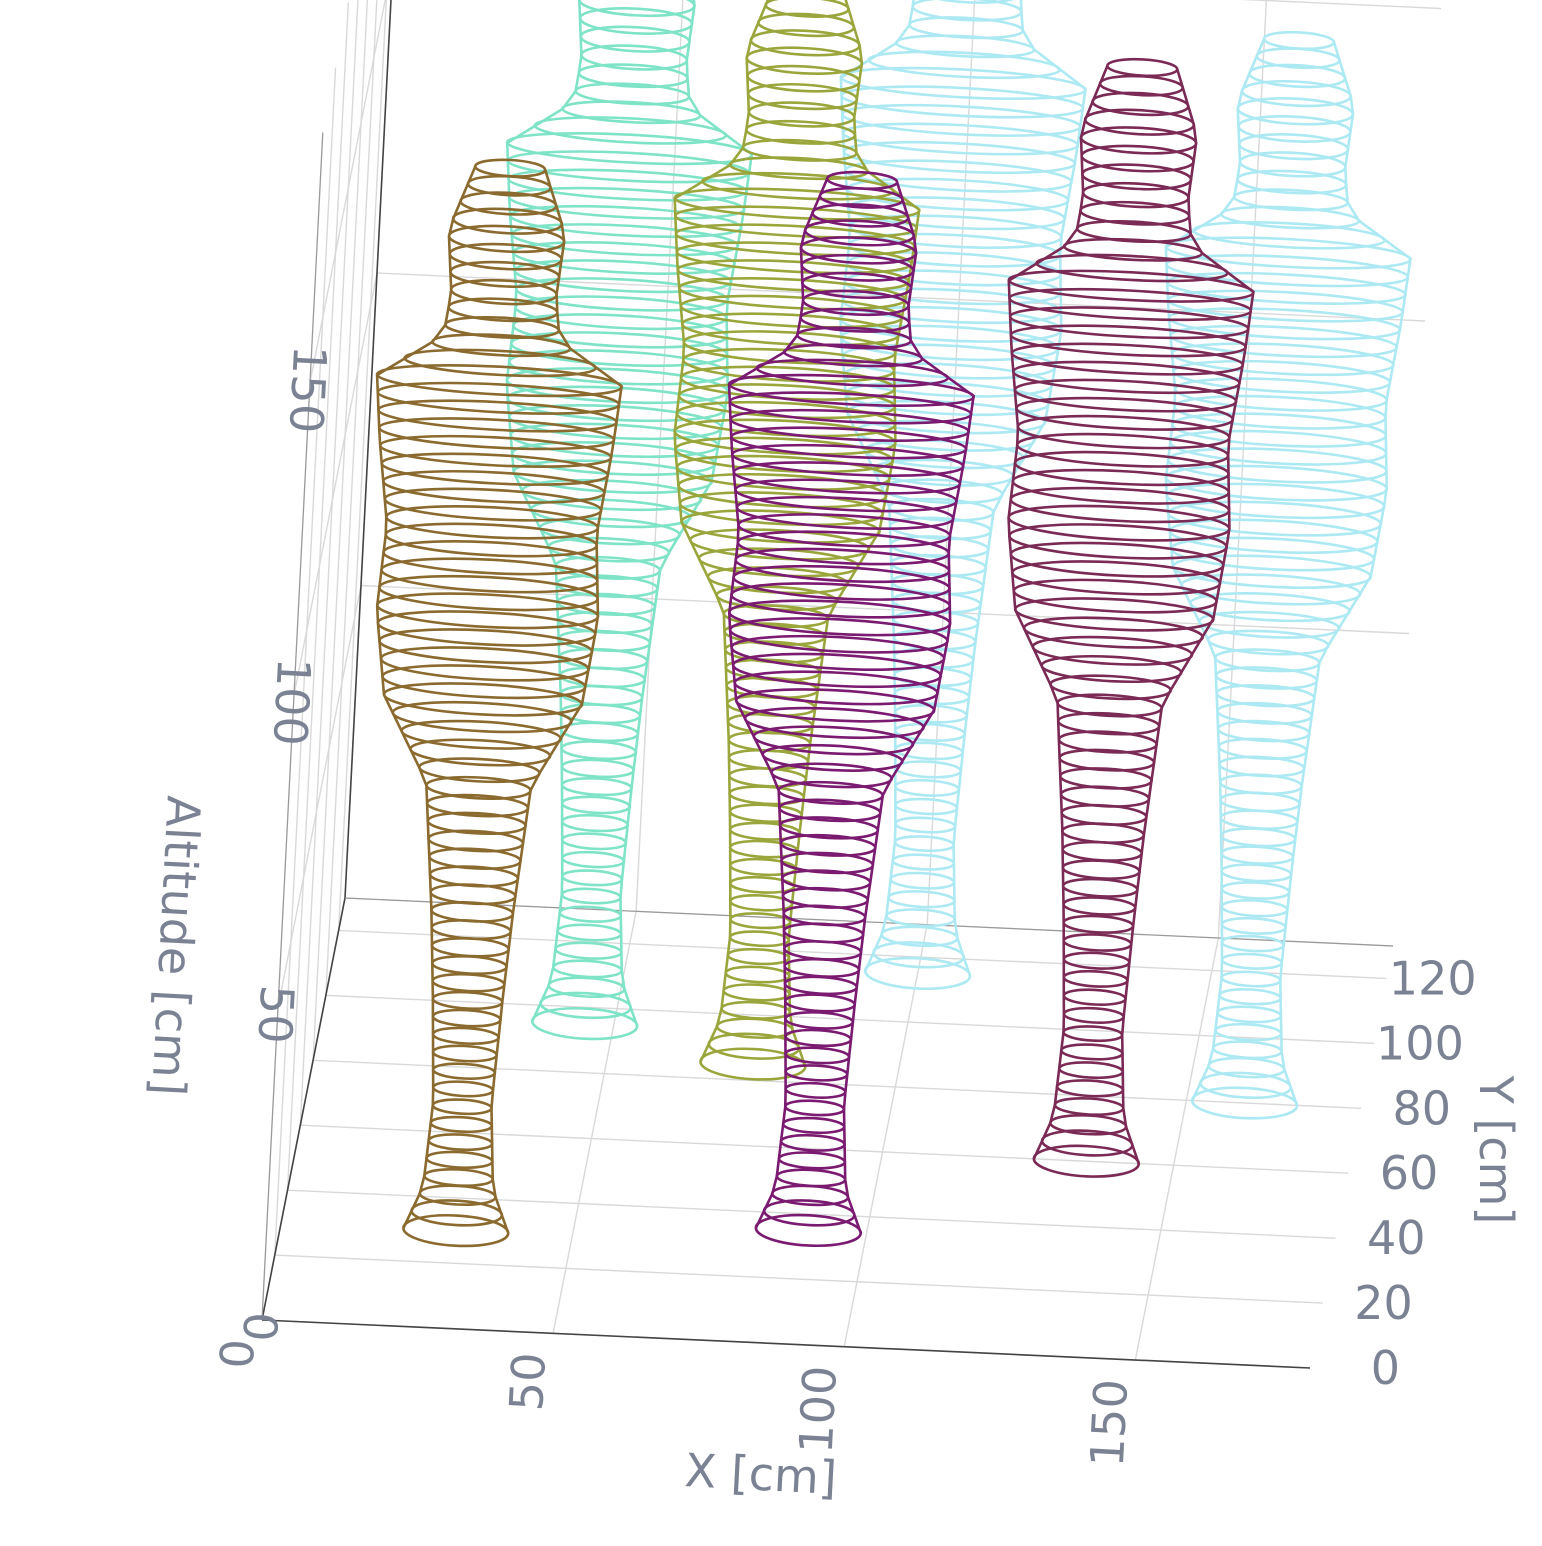 The width and height of the screenshot is (1542, 1546). What do you see at coordinates (237, 1354) in the screenshot?
I see `x-tick-label: 0` at bounding box center [237, 1354].